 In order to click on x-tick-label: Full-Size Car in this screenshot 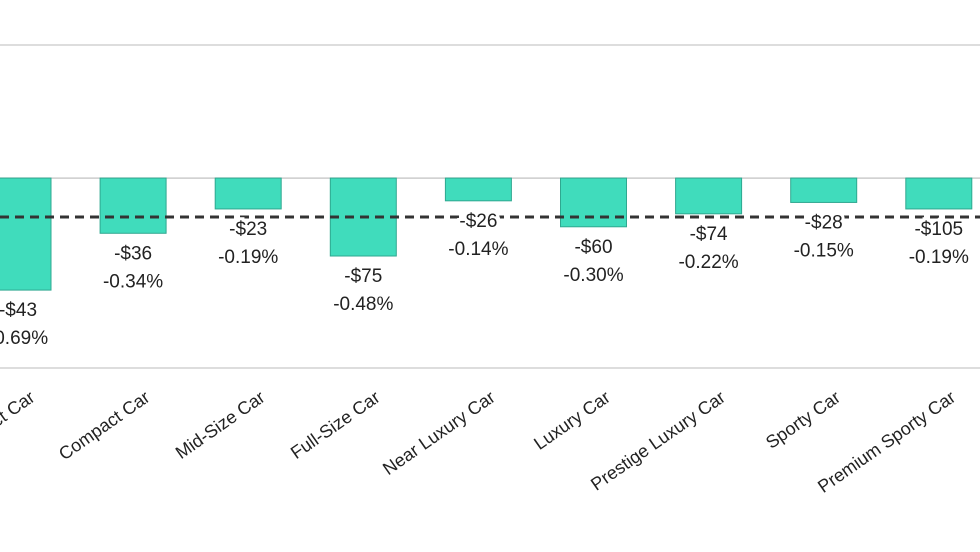, I will do `click(335, 425)`.